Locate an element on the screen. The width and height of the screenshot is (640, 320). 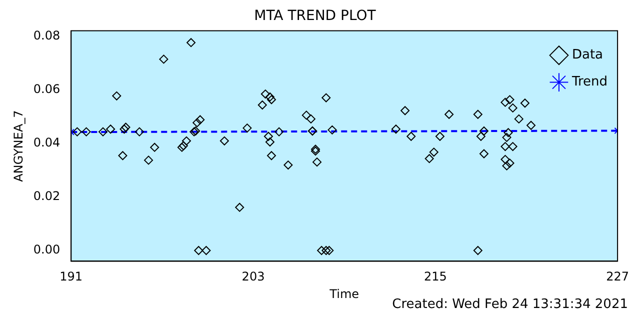
chart-title: MTA TREND PLOT is located at coordinates (315, 16).